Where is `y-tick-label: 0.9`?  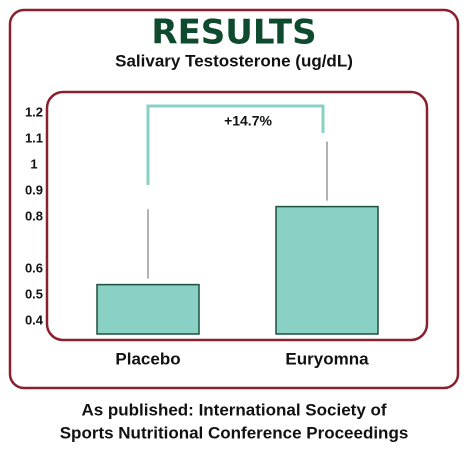 y-tick-label: 0.9 is located at coordinates (34, 189).